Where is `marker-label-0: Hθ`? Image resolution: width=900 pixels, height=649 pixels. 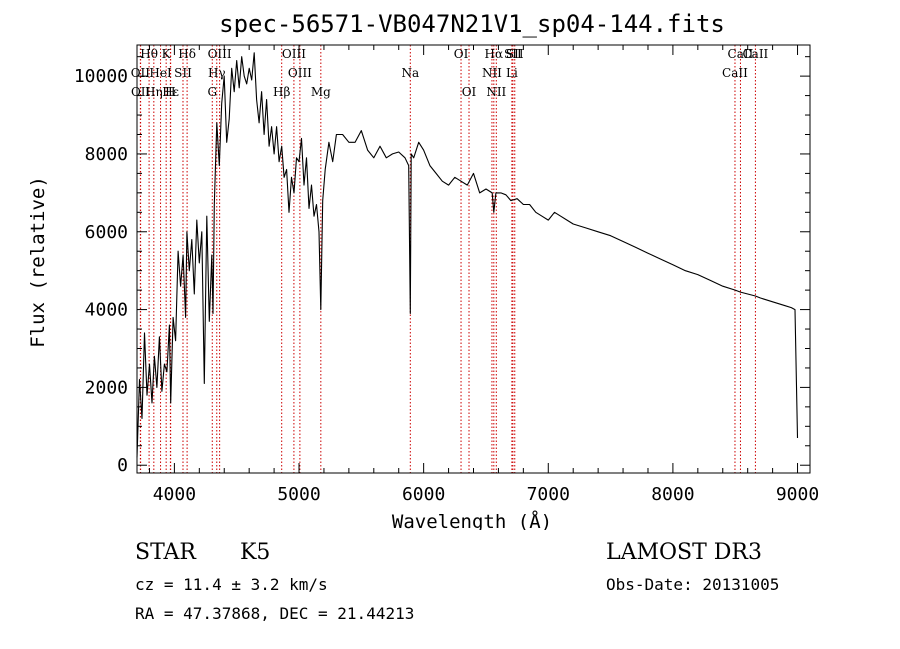 marker-label-0: Hθ is located at coordinates (149, 54).